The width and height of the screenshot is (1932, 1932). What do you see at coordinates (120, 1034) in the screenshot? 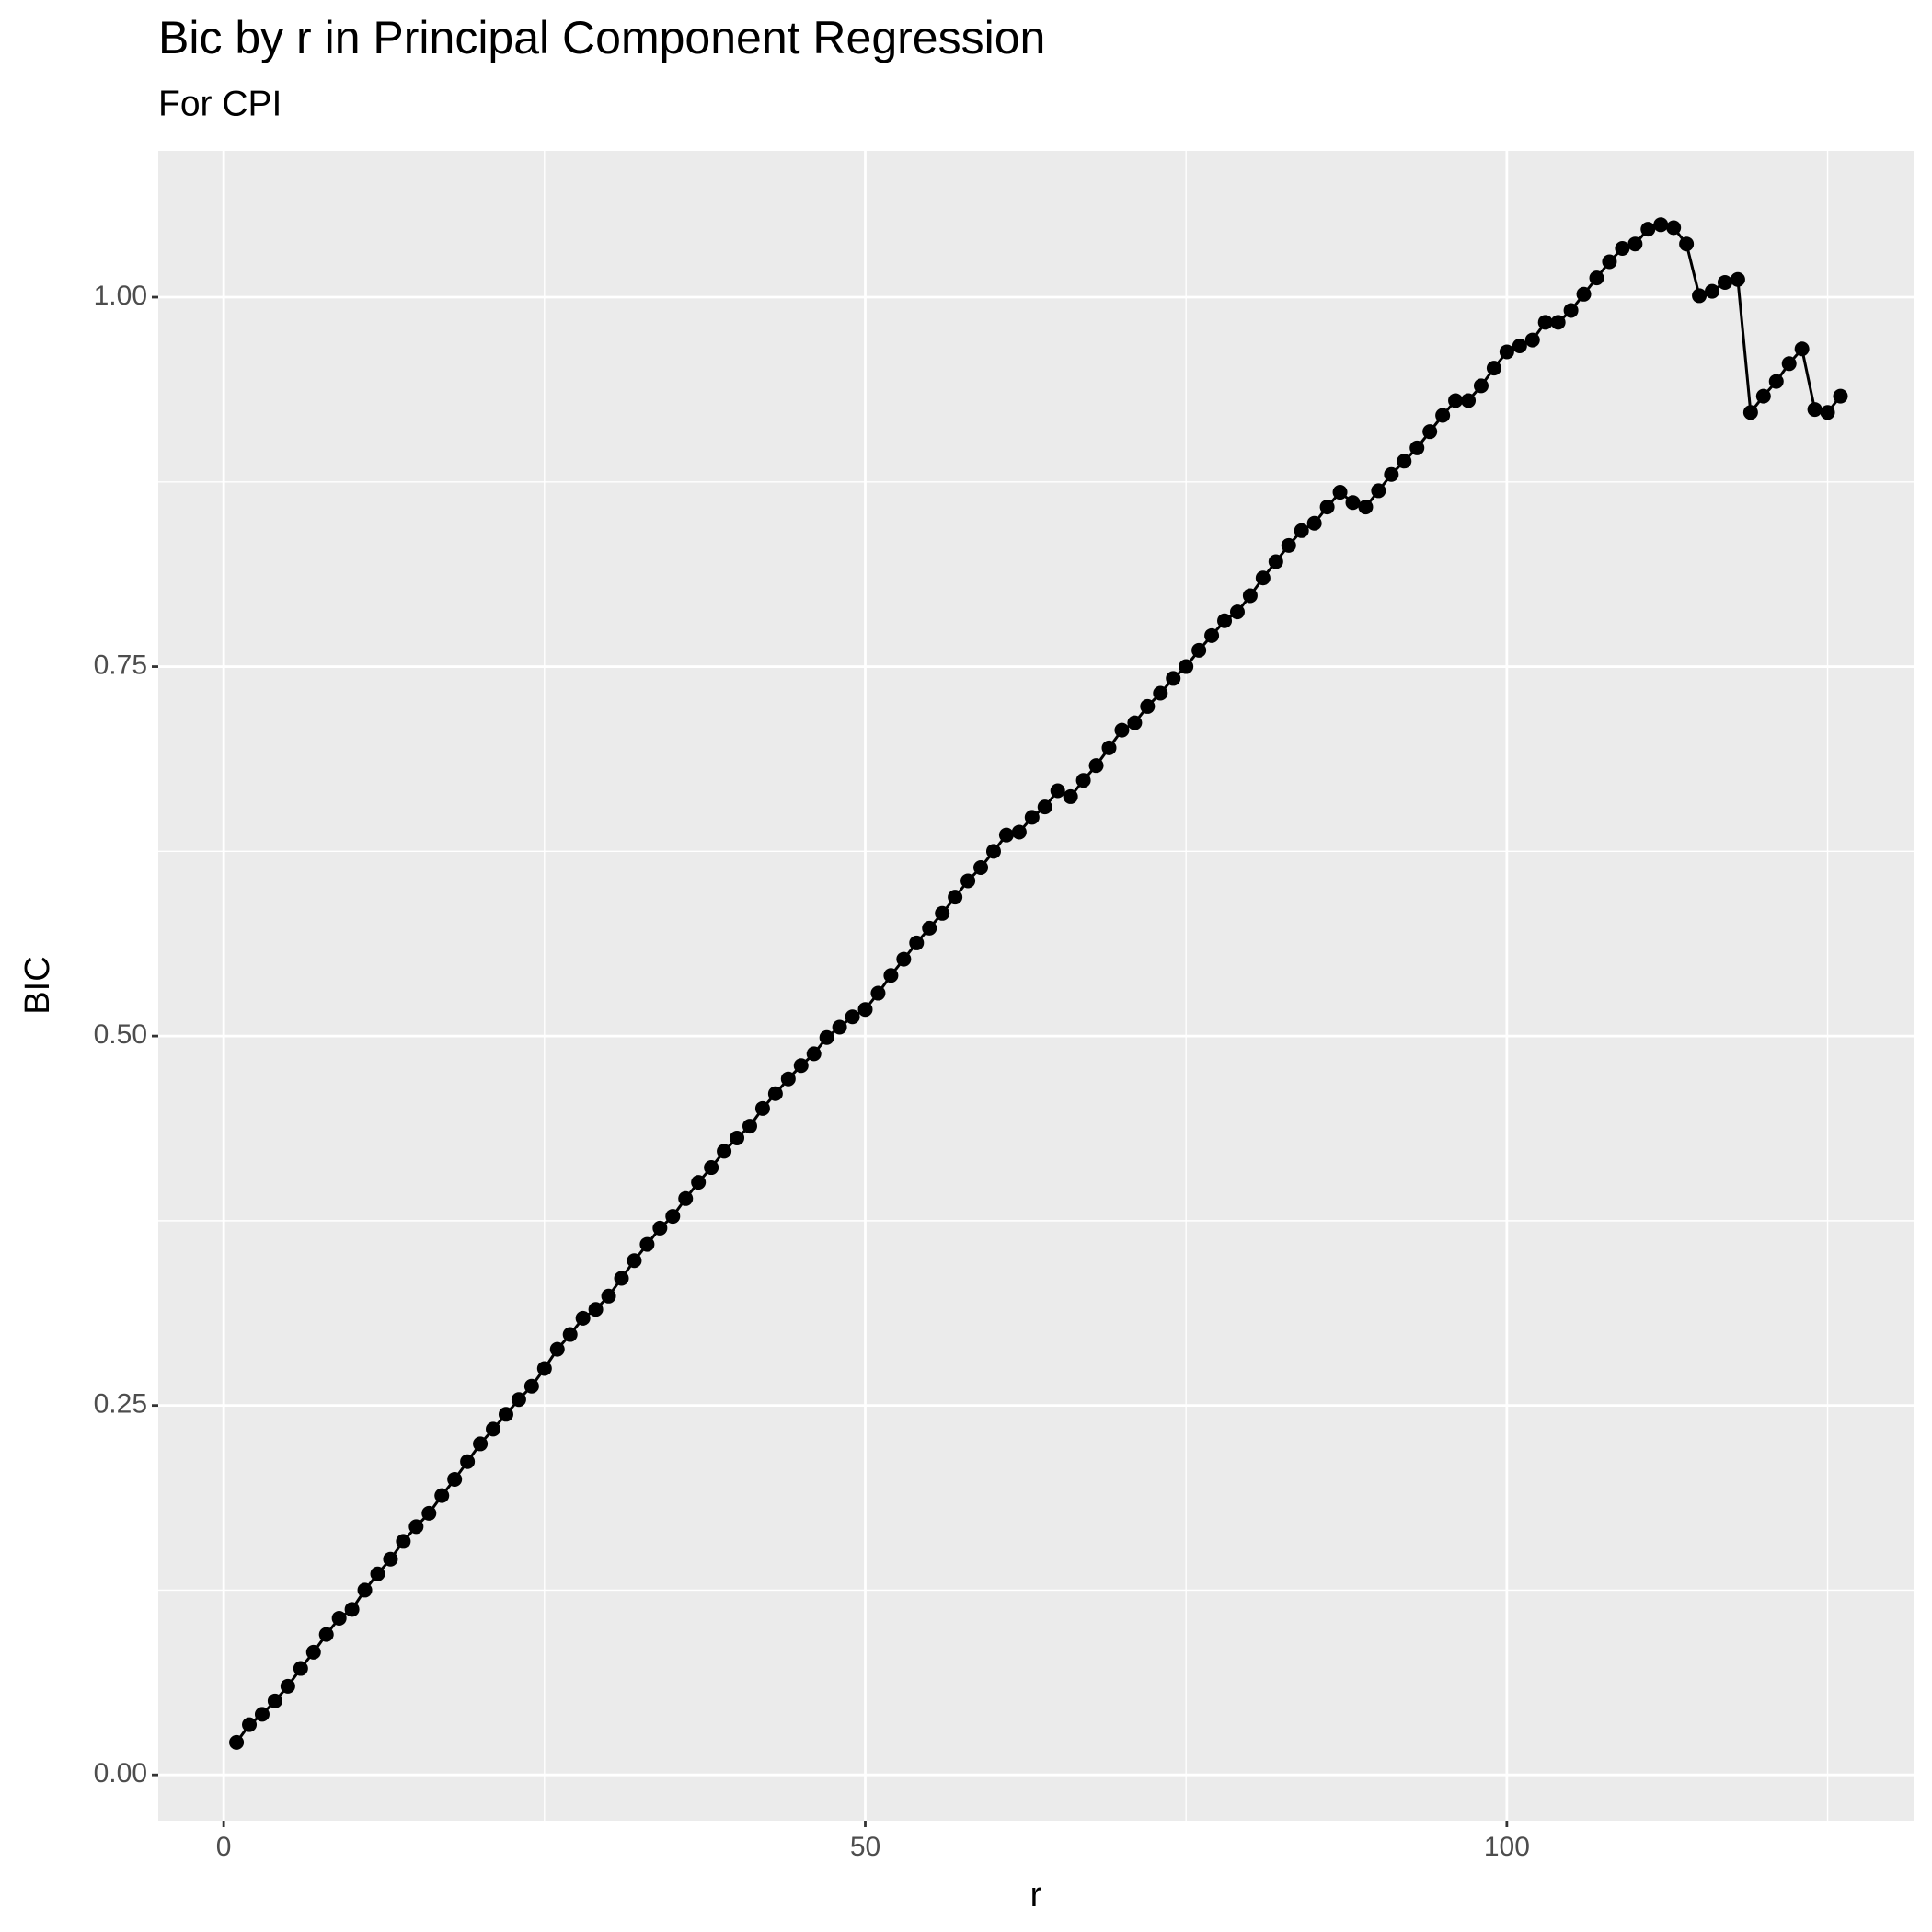
I see `y-tick-label: 0.50` at bounding box center [120, 1034].